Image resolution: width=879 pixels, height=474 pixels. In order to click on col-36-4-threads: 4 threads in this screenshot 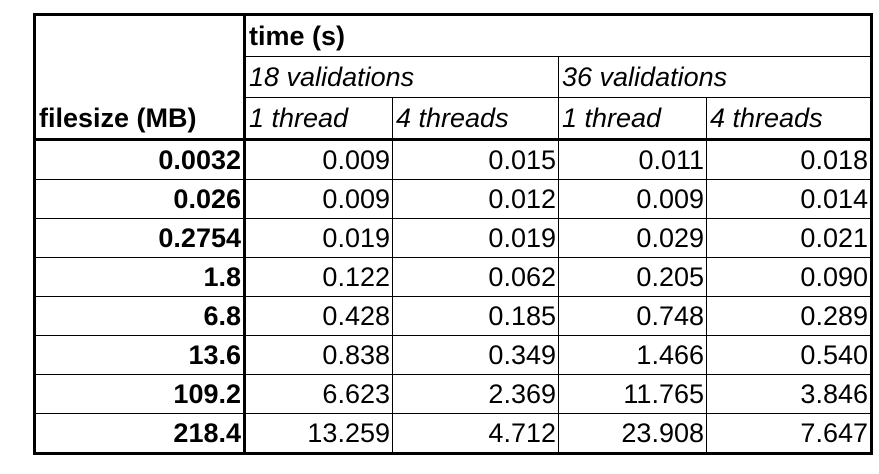, I will do `click(789, 119)`.